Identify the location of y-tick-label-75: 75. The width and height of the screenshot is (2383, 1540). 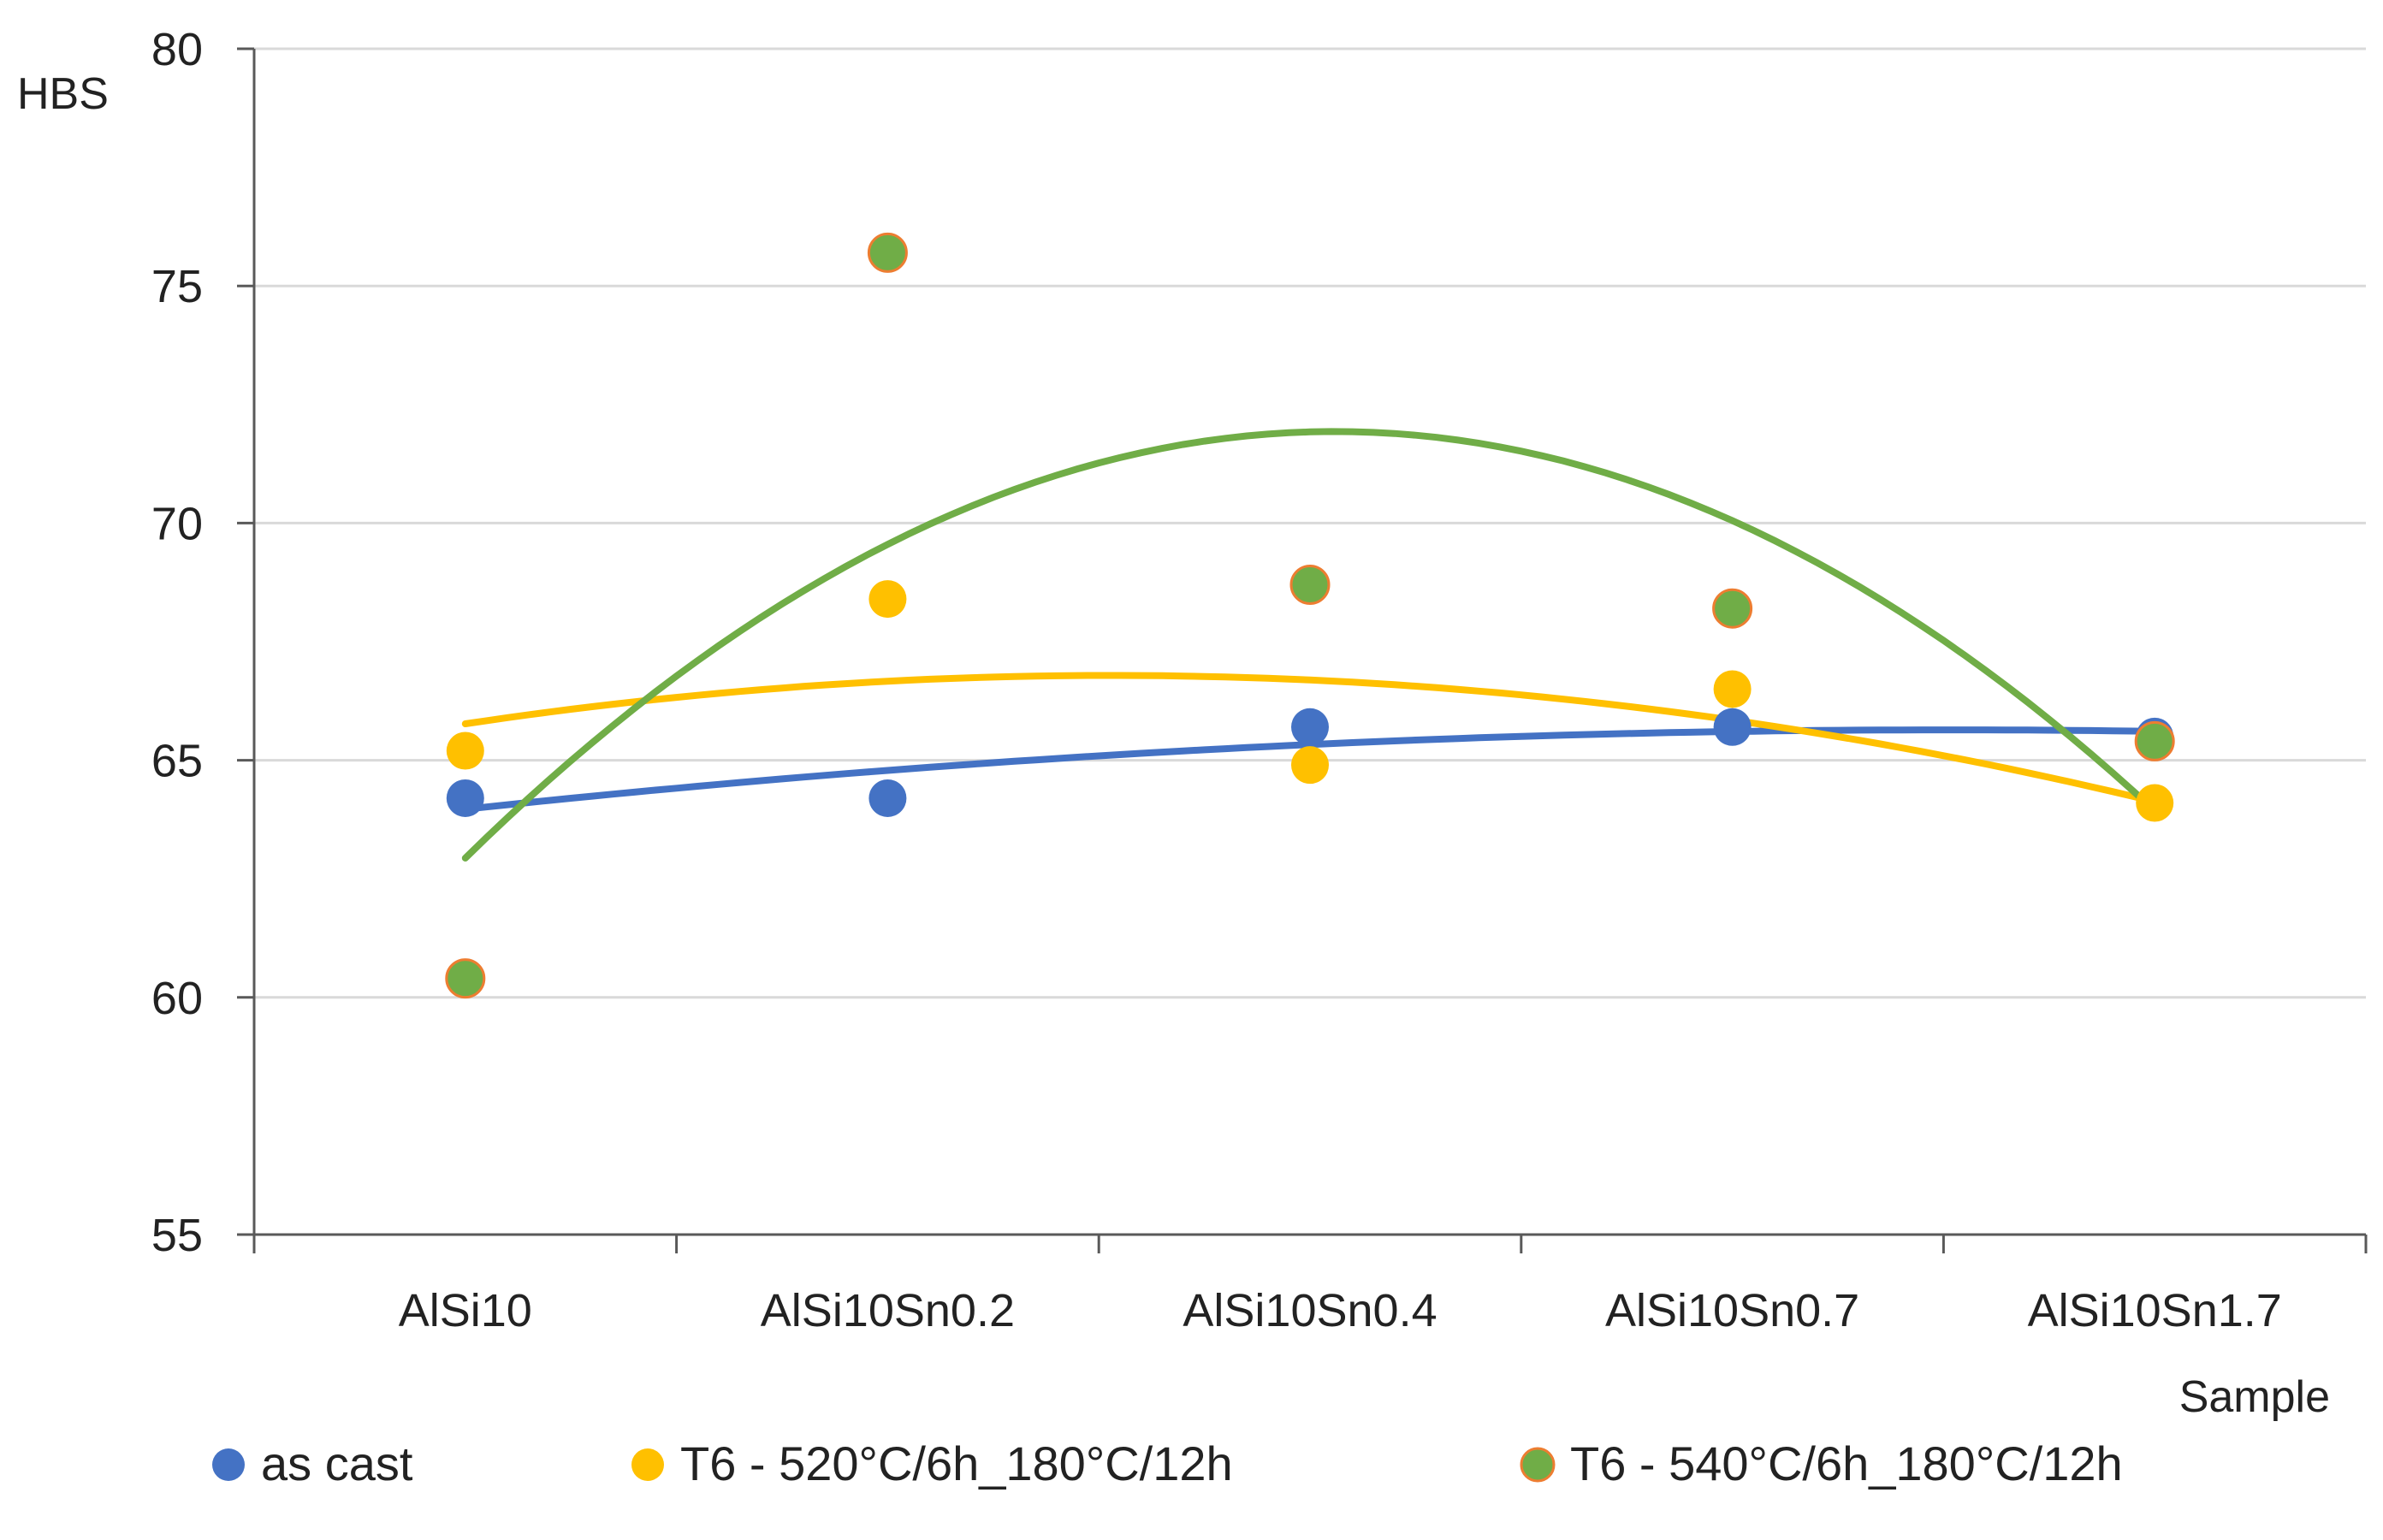
(177, 286).